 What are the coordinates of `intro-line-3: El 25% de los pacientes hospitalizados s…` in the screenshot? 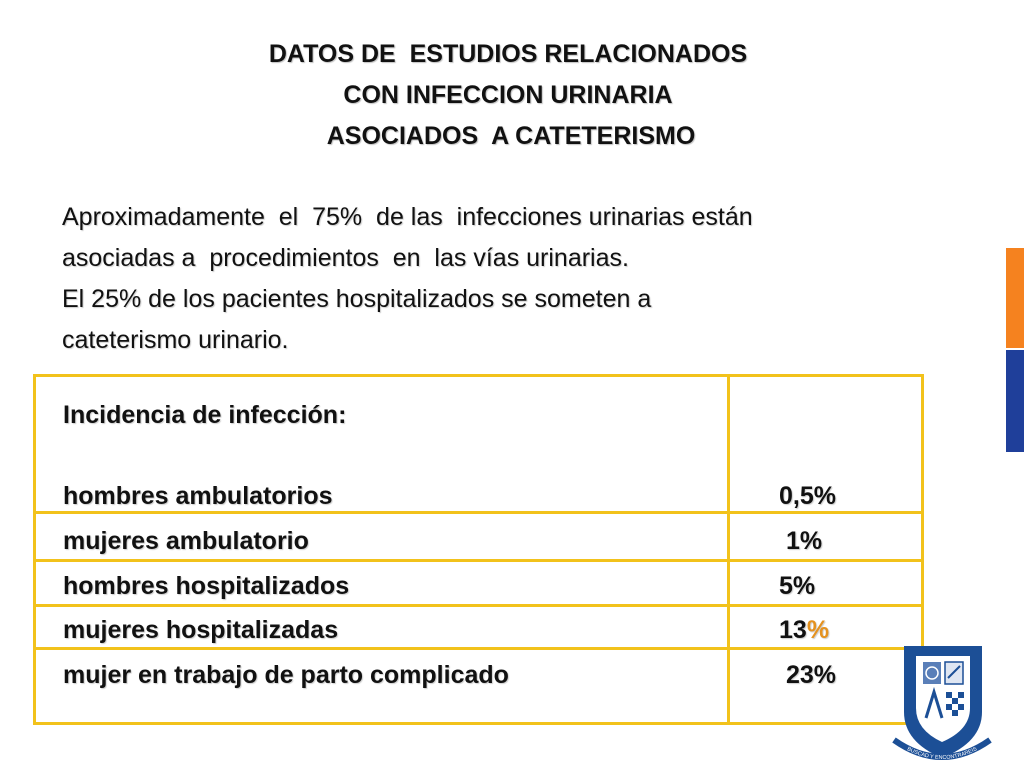 It's located at (357, 299).